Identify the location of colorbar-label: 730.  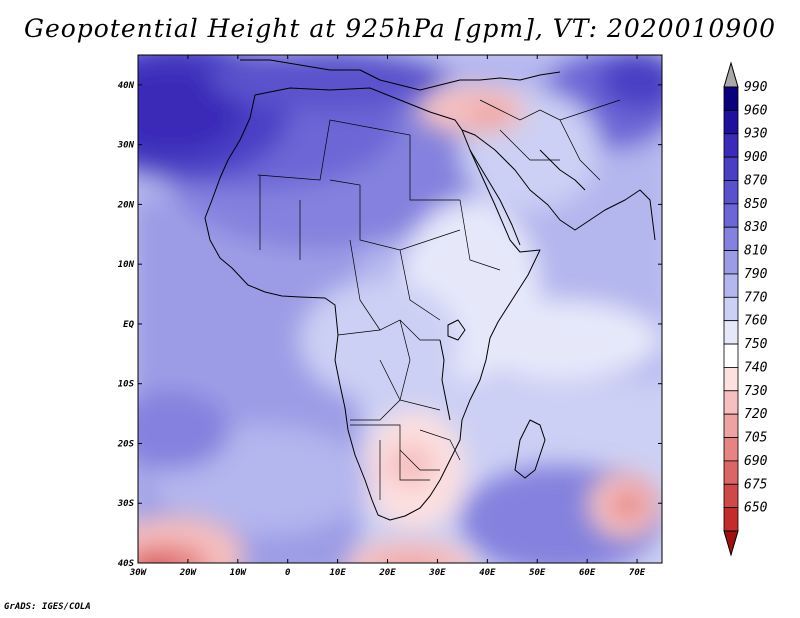
(756, 391).